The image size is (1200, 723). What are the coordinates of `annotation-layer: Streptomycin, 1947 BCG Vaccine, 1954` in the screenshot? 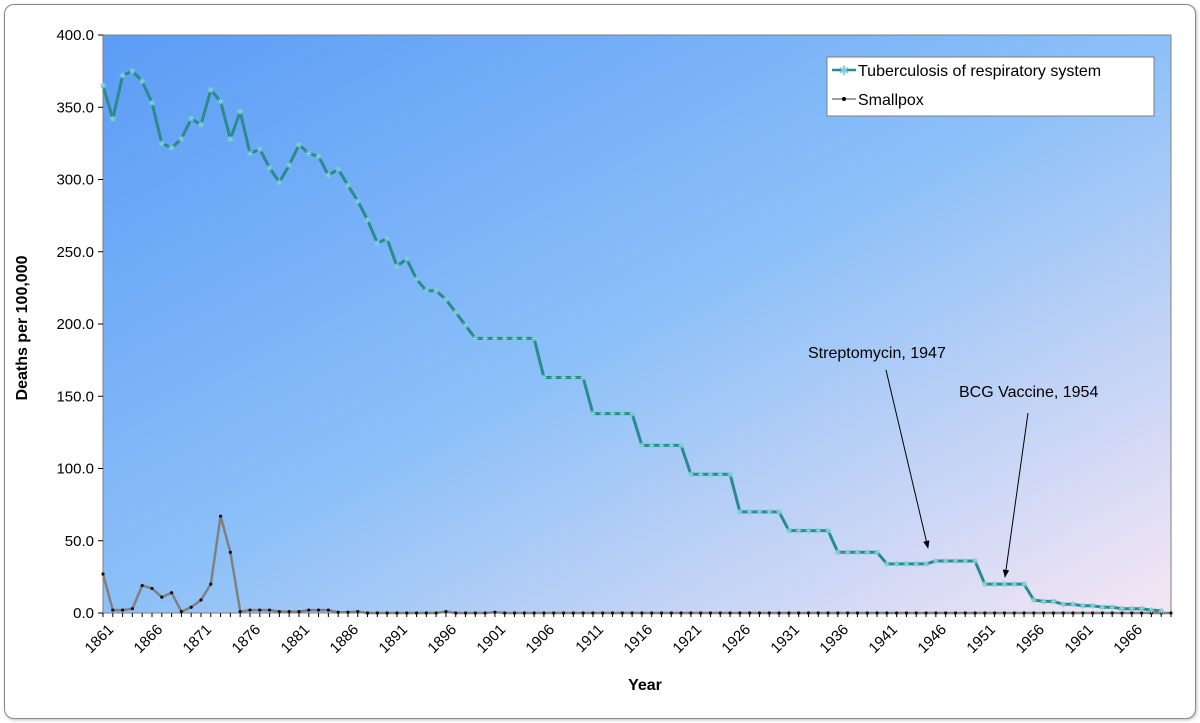 It's located at (953, 461).